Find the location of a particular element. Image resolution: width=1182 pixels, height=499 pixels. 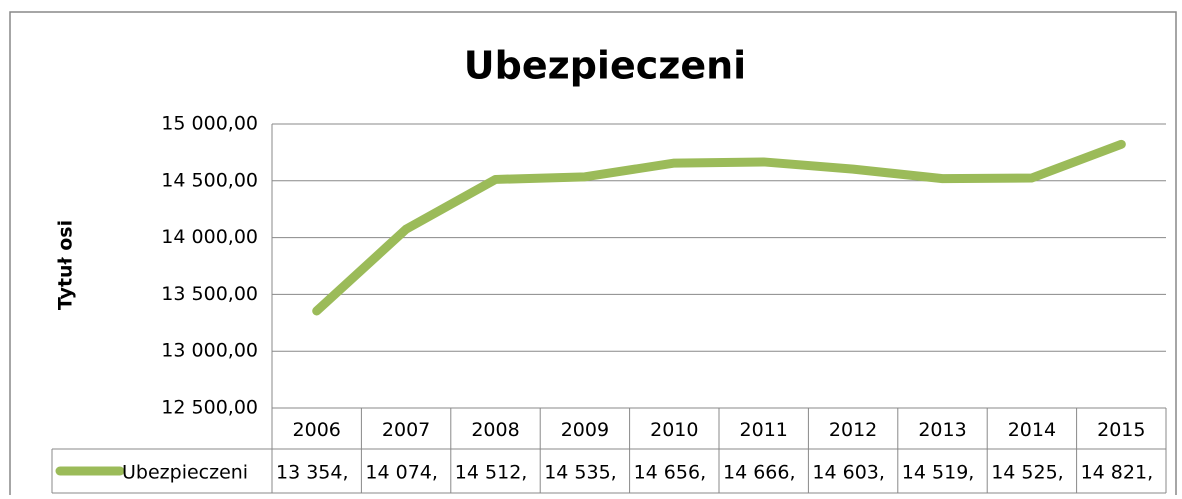

data-table-value: 13 354, is located at coordinates (312, 473).